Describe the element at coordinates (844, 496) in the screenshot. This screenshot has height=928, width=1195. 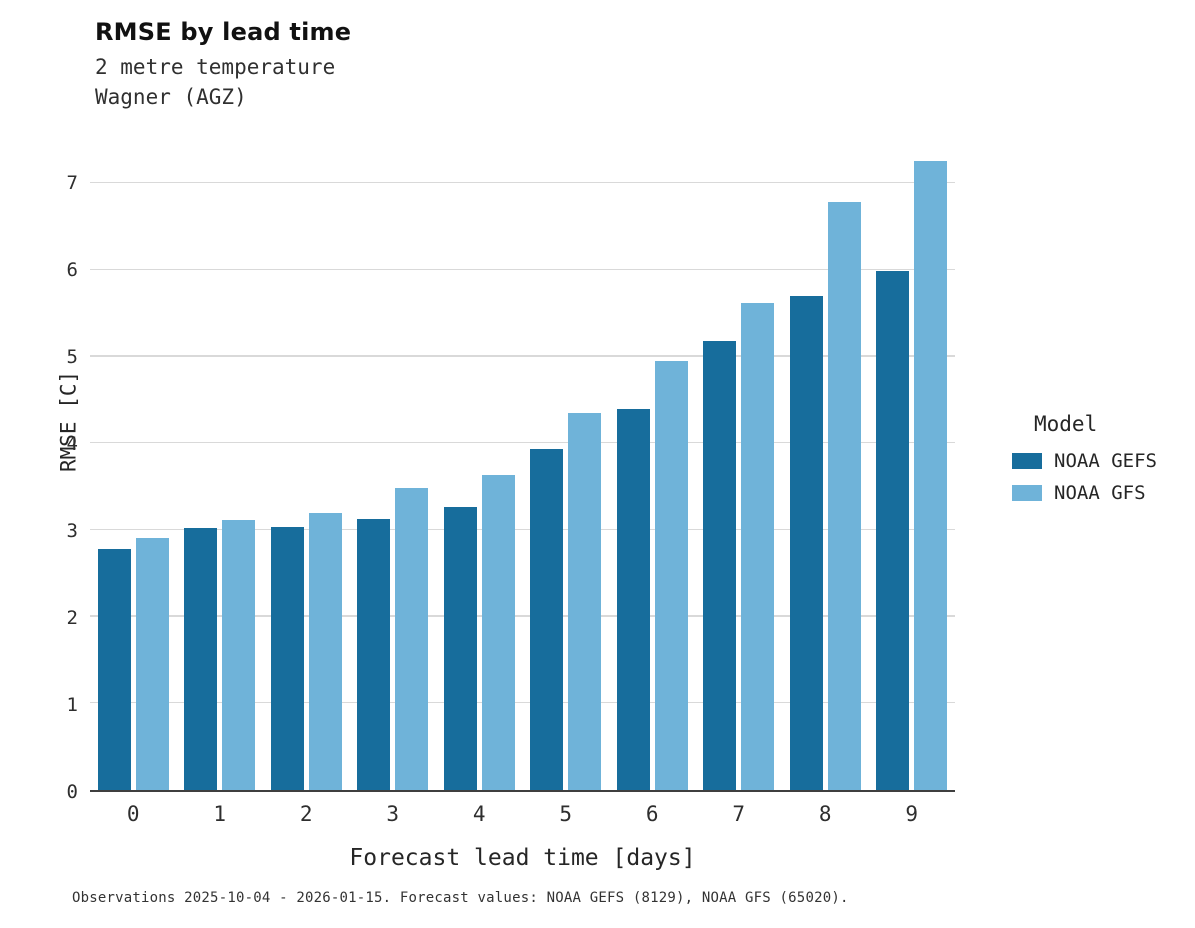
I see `bar-noaa-gfs-day8` at that location.